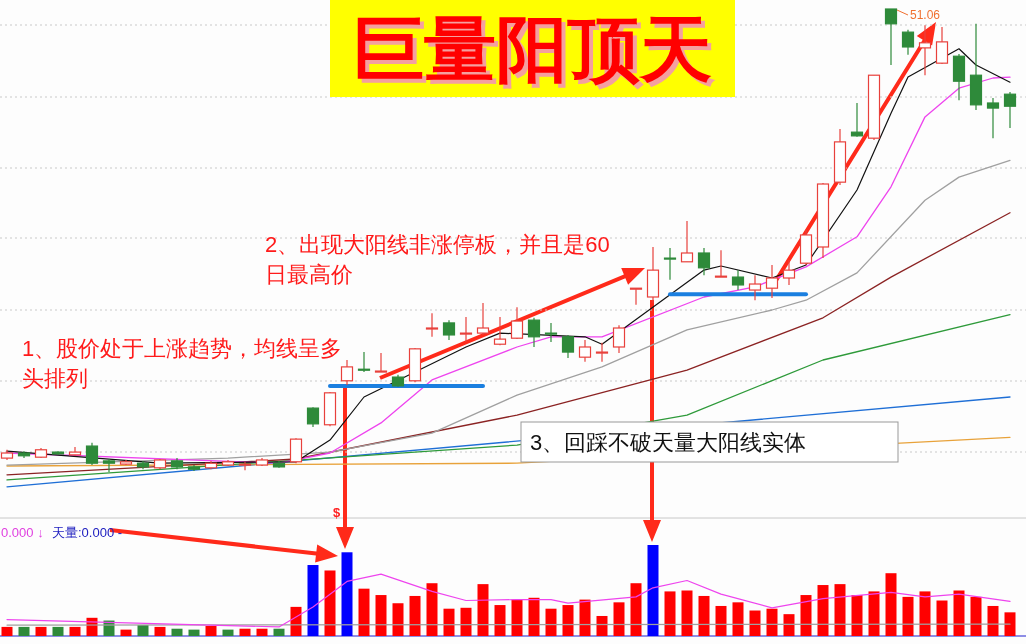  What do you see at coordinates (437, 259) in the screenshot?
I see `annotation: 2、出现大阳线非涨停板，并且是60日最高价` at bounding box center [437, 259].